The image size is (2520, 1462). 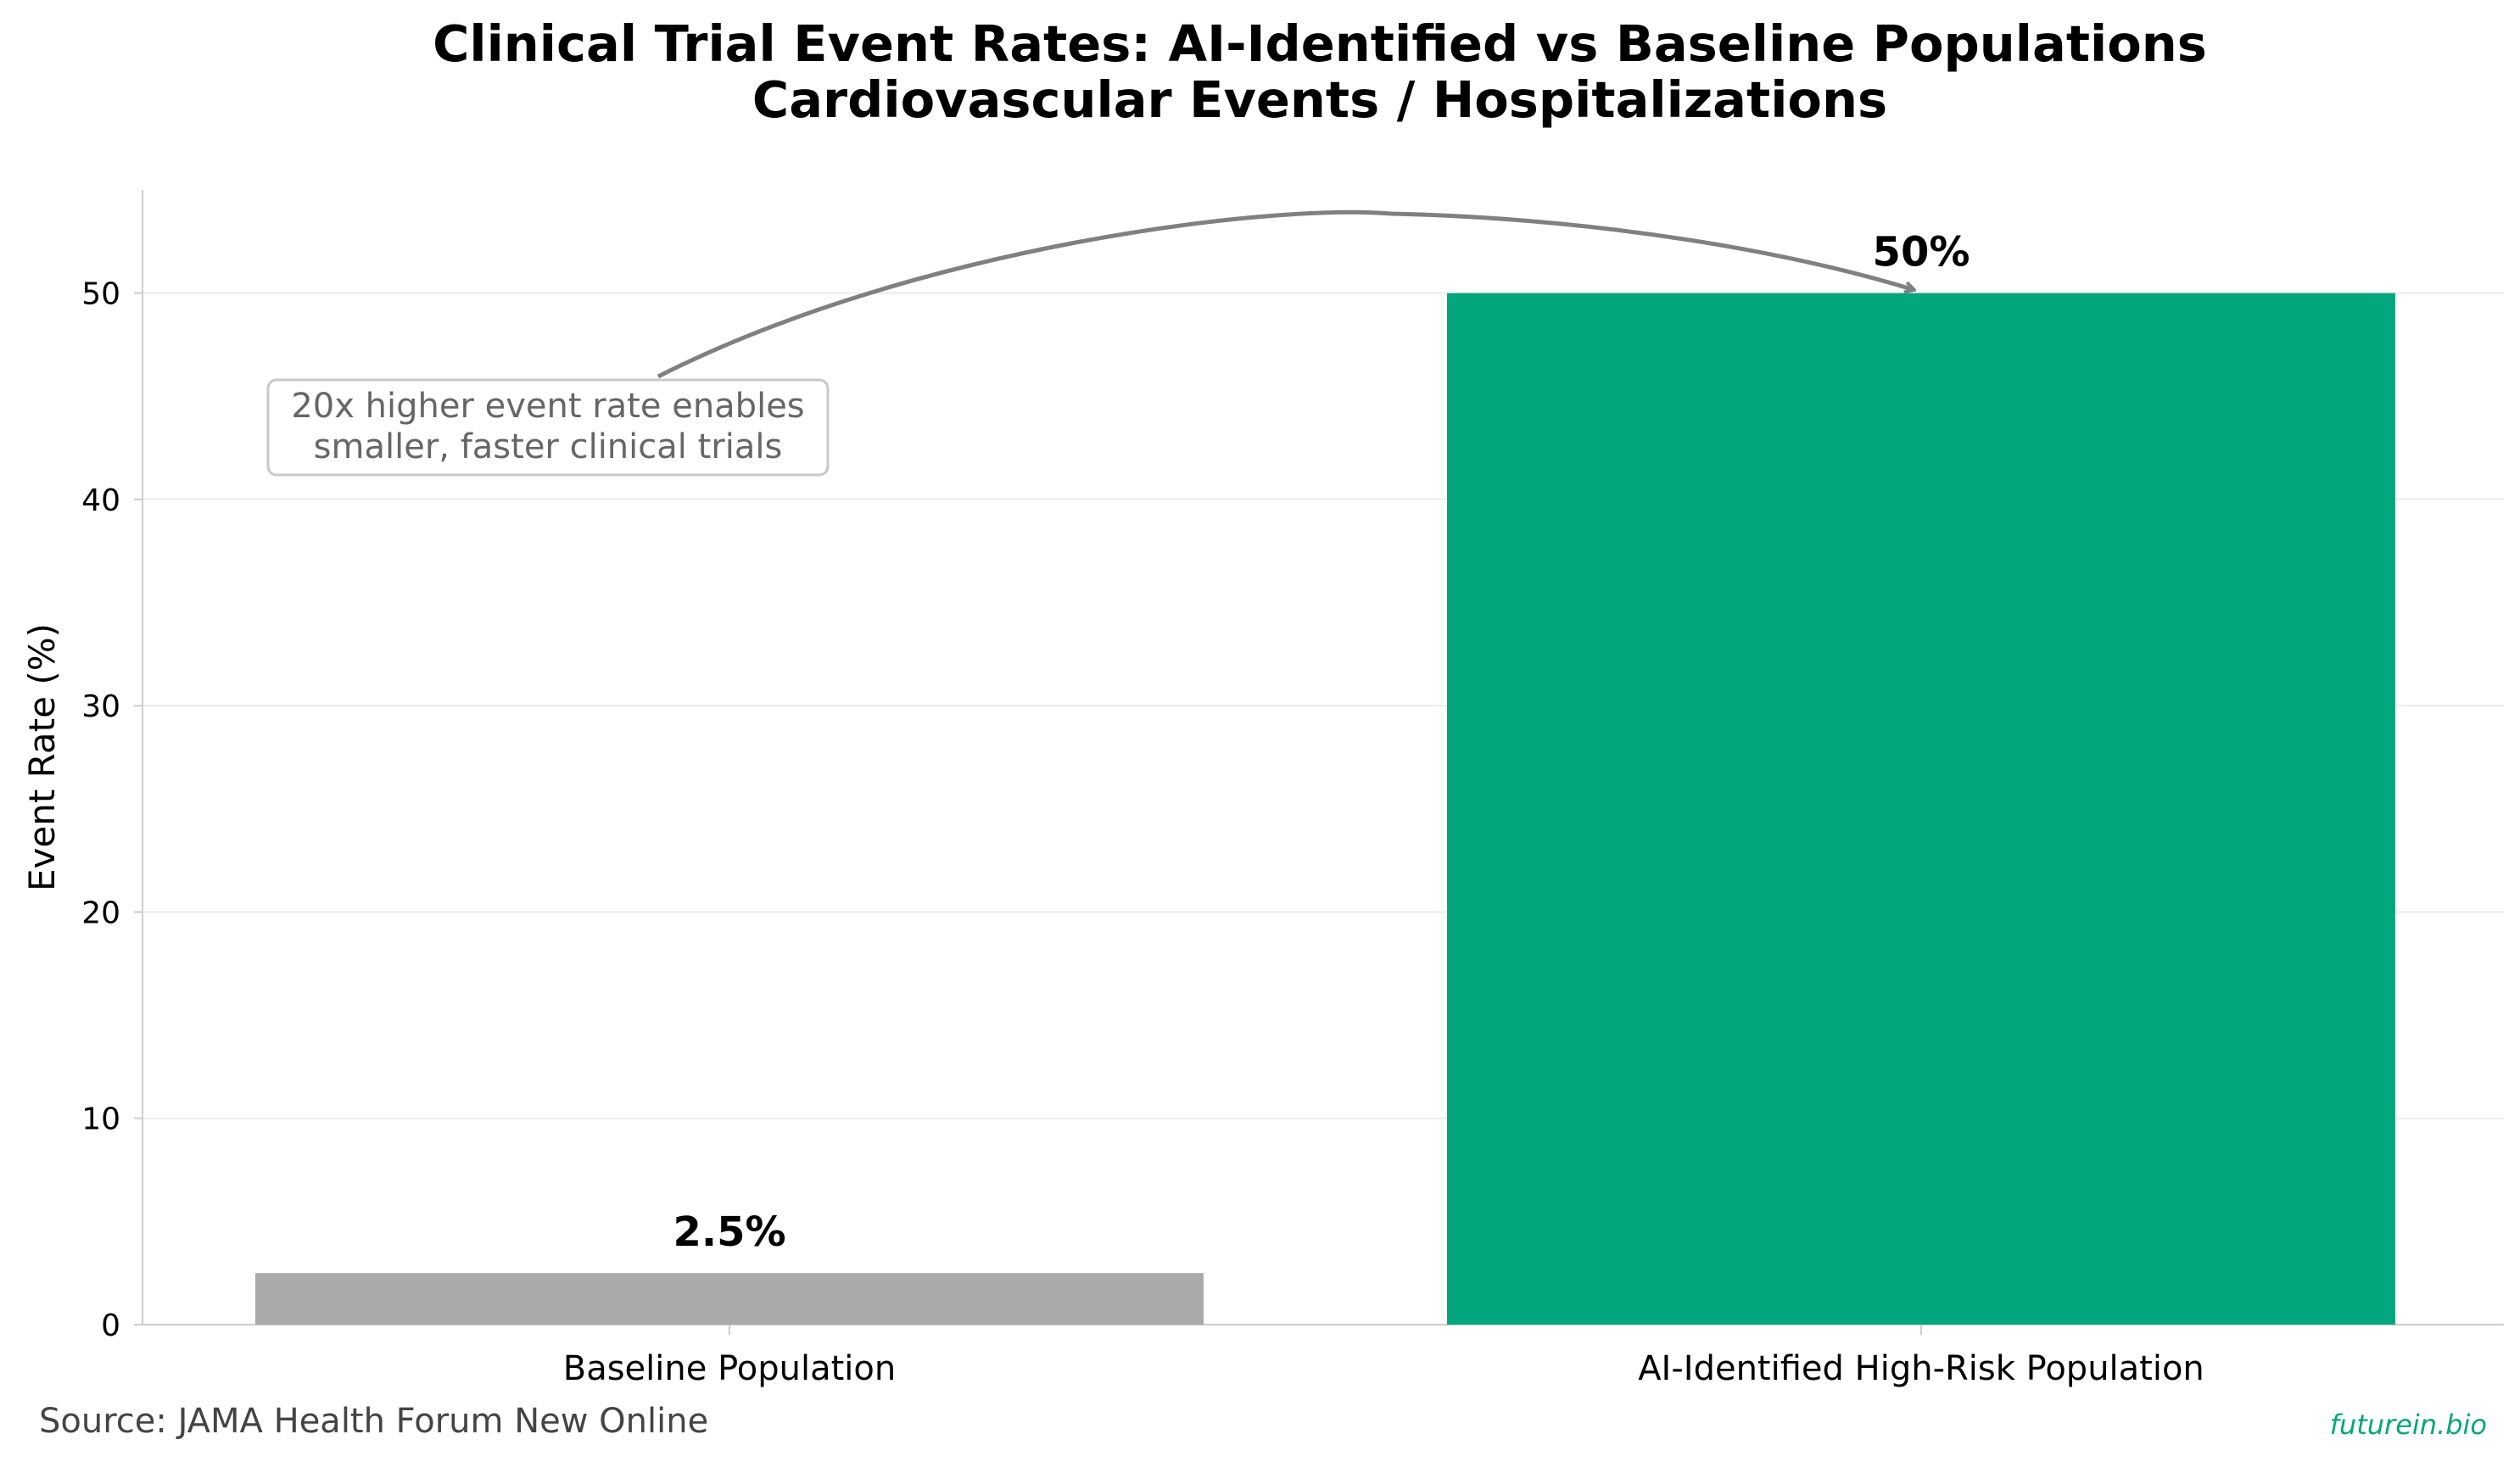 What do you see at coordinates (111, 810) in the screenshot?
I see `y-ticks: 0 10 20 30 40 50` at bounding box center [111, 810].